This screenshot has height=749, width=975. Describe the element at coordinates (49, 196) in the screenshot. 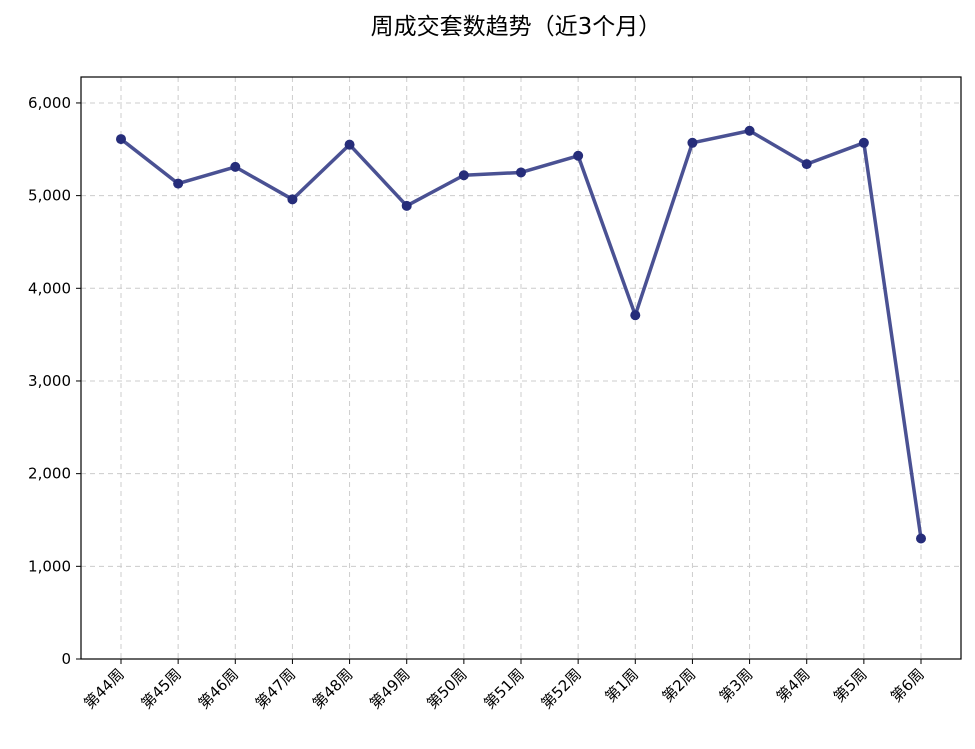

I see `y-tick-label: 5,000` at that location.